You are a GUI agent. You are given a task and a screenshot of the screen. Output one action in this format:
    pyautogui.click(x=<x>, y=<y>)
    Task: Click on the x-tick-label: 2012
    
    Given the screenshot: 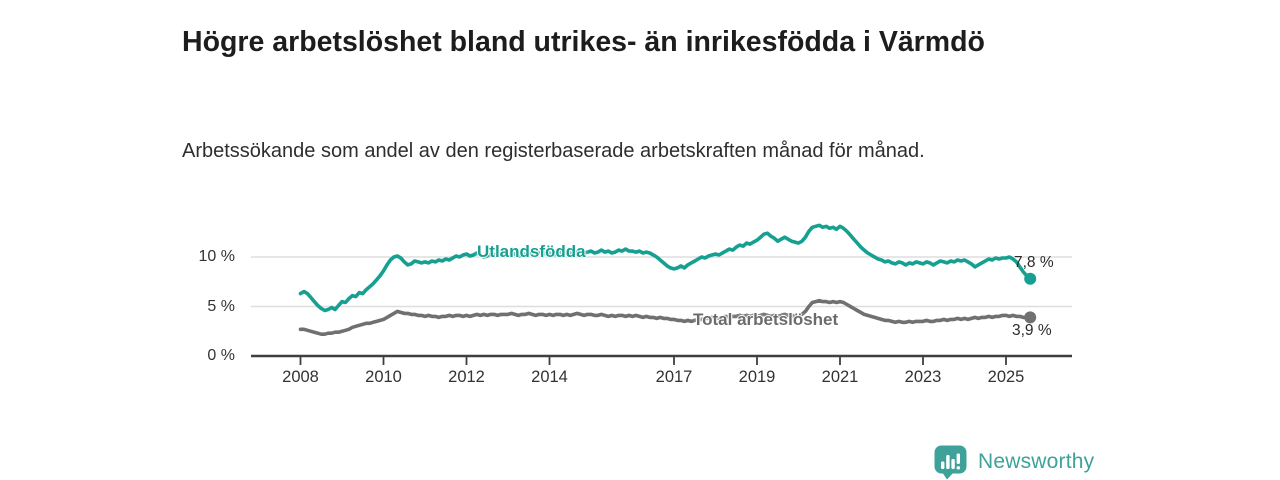 What is the action you would take?
    pyautogui.click(x=466, y=377)
    